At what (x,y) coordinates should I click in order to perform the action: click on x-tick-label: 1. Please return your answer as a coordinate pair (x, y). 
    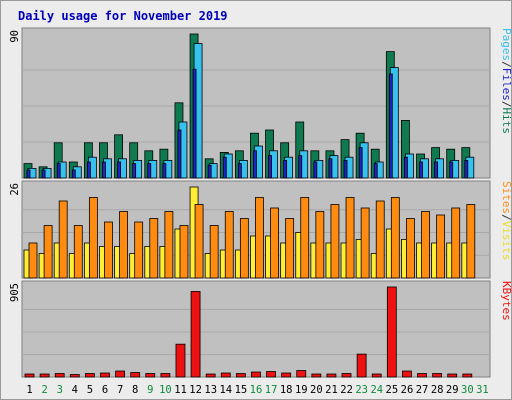
    Looking at the image, I should click on (29, 390).